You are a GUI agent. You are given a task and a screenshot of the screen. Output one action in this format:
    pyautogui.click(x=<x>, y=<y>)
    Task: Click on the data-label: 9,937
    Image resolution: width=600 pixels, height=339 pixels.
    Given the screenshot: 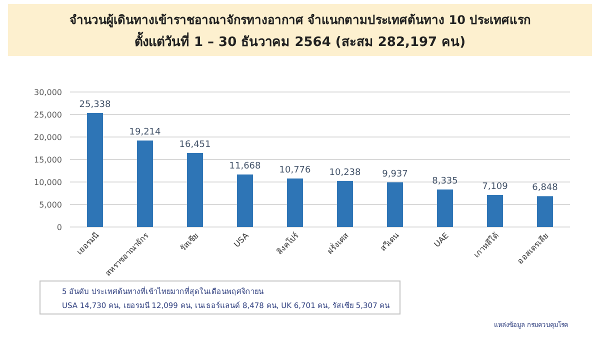 What is the action you would take?
    pyautogui.click(x=395, y=174)
    